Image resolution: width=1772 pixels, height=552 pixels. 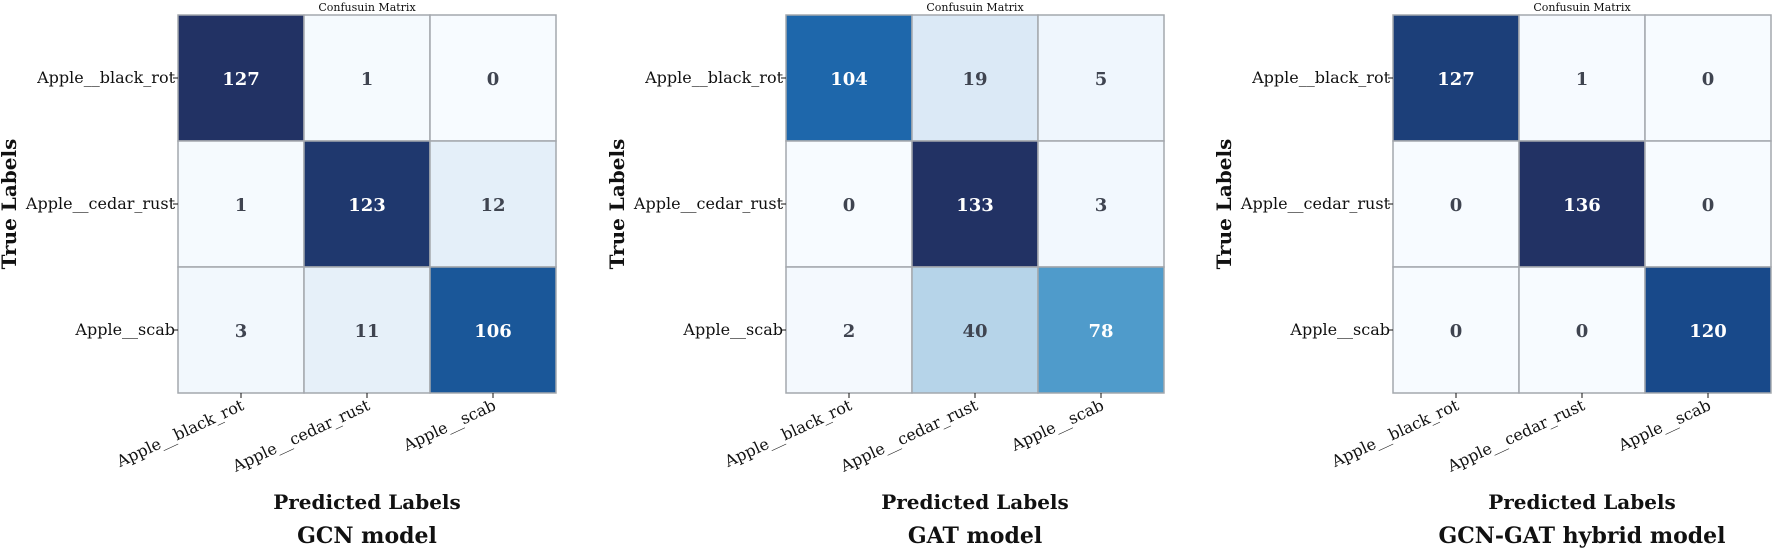 I want to click on cell-value-label: 5, so click(x=1101, y=79).